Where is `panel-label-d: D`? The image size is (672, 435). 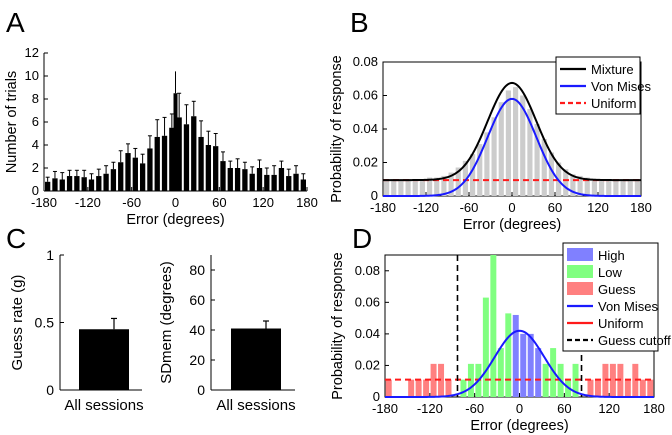
panel-label-d: D is located at coordinates (362, 238).